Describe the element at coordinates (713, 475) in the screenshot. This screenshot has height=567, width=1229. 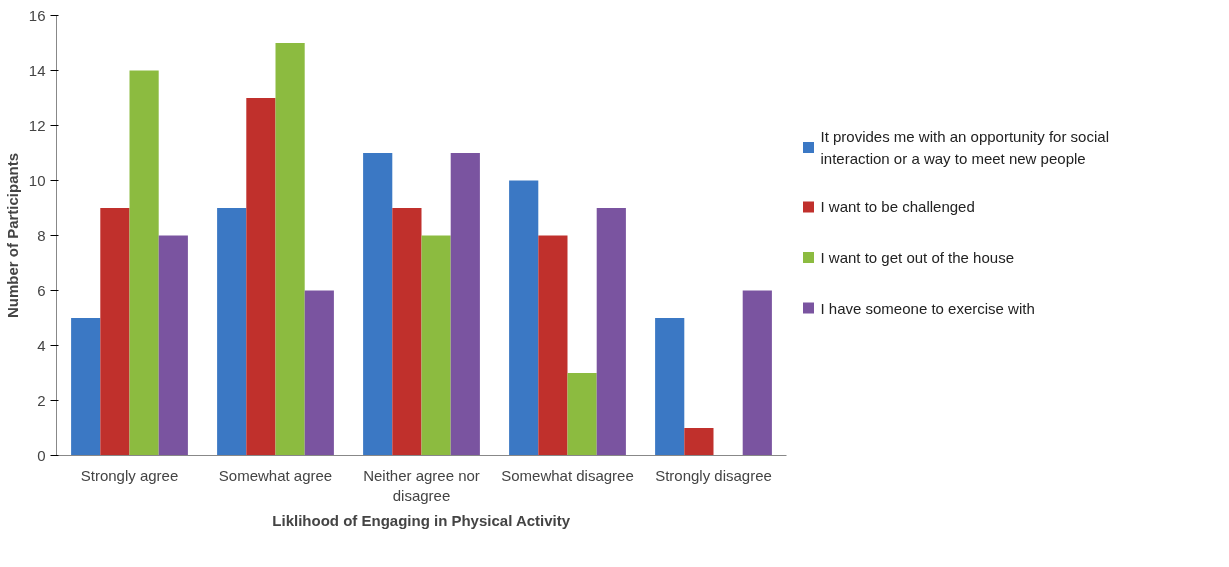
I see `x-tick-label: Strongly disagree` at that location.